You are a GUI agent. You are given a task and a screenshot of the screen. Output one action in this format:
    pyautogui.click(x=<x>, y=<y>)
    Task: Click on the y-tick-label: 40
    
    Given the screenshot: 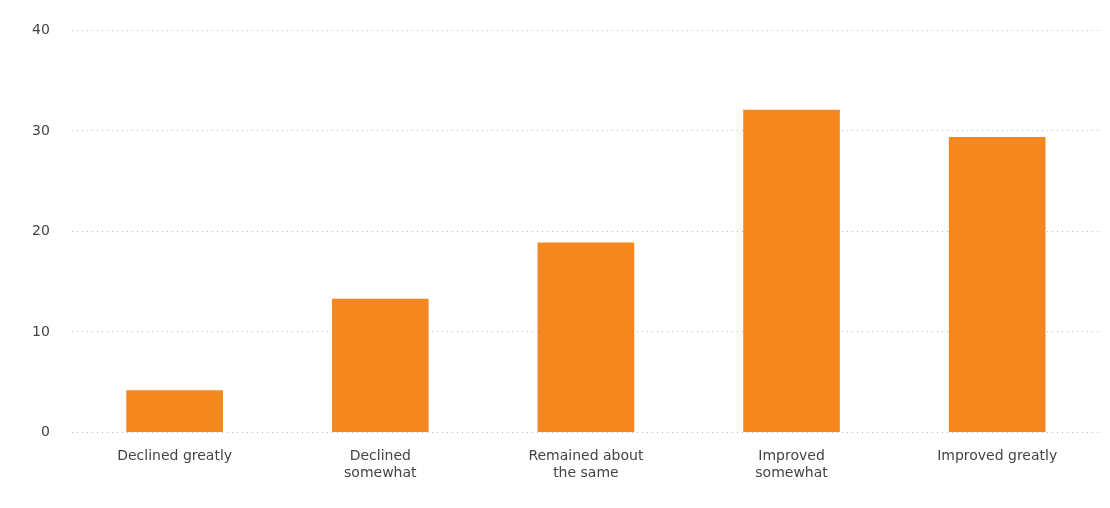 What is the action you would take?
    pyautogui.click(x=40, y=29)
    